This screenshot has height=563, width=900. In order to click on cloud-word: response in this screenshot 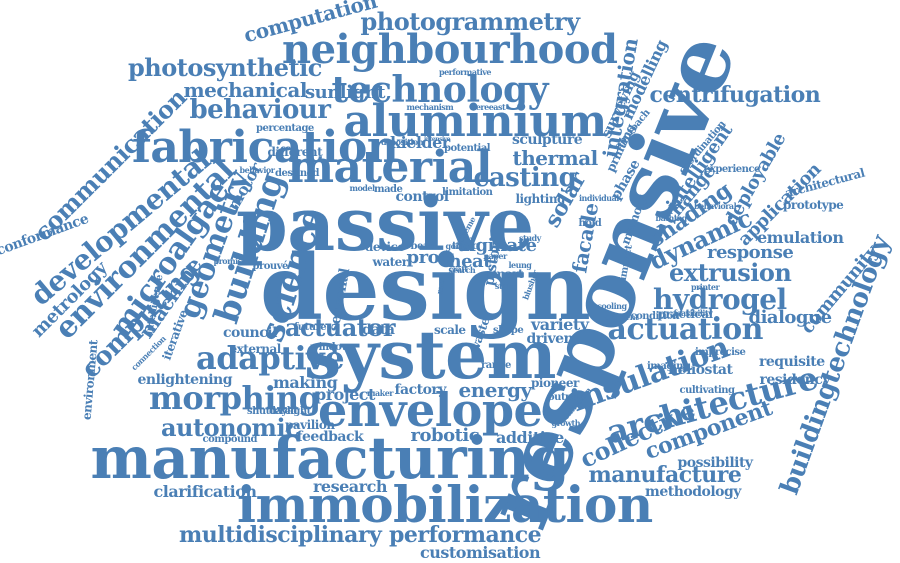, I will do `click(750, 252)`.